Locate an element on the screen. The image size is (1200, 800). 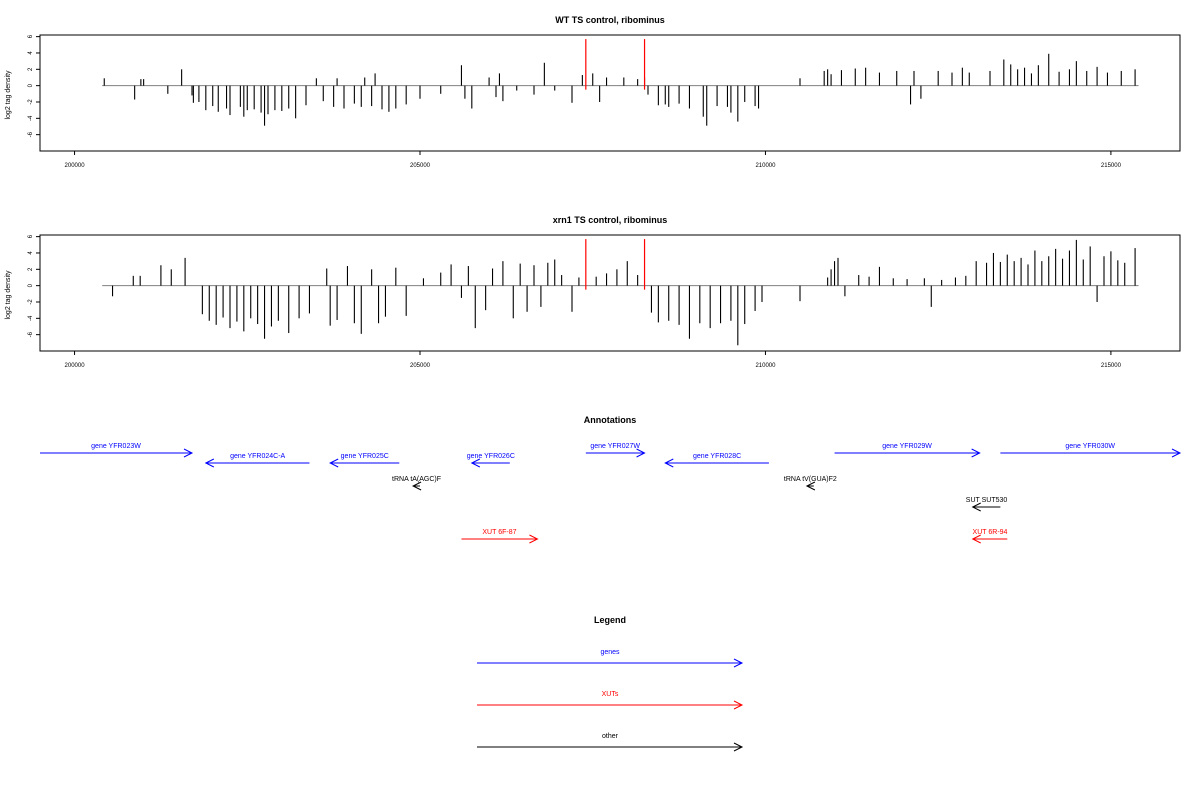
feature-gene: gene YFR028C is located at coordinates (716, 460).